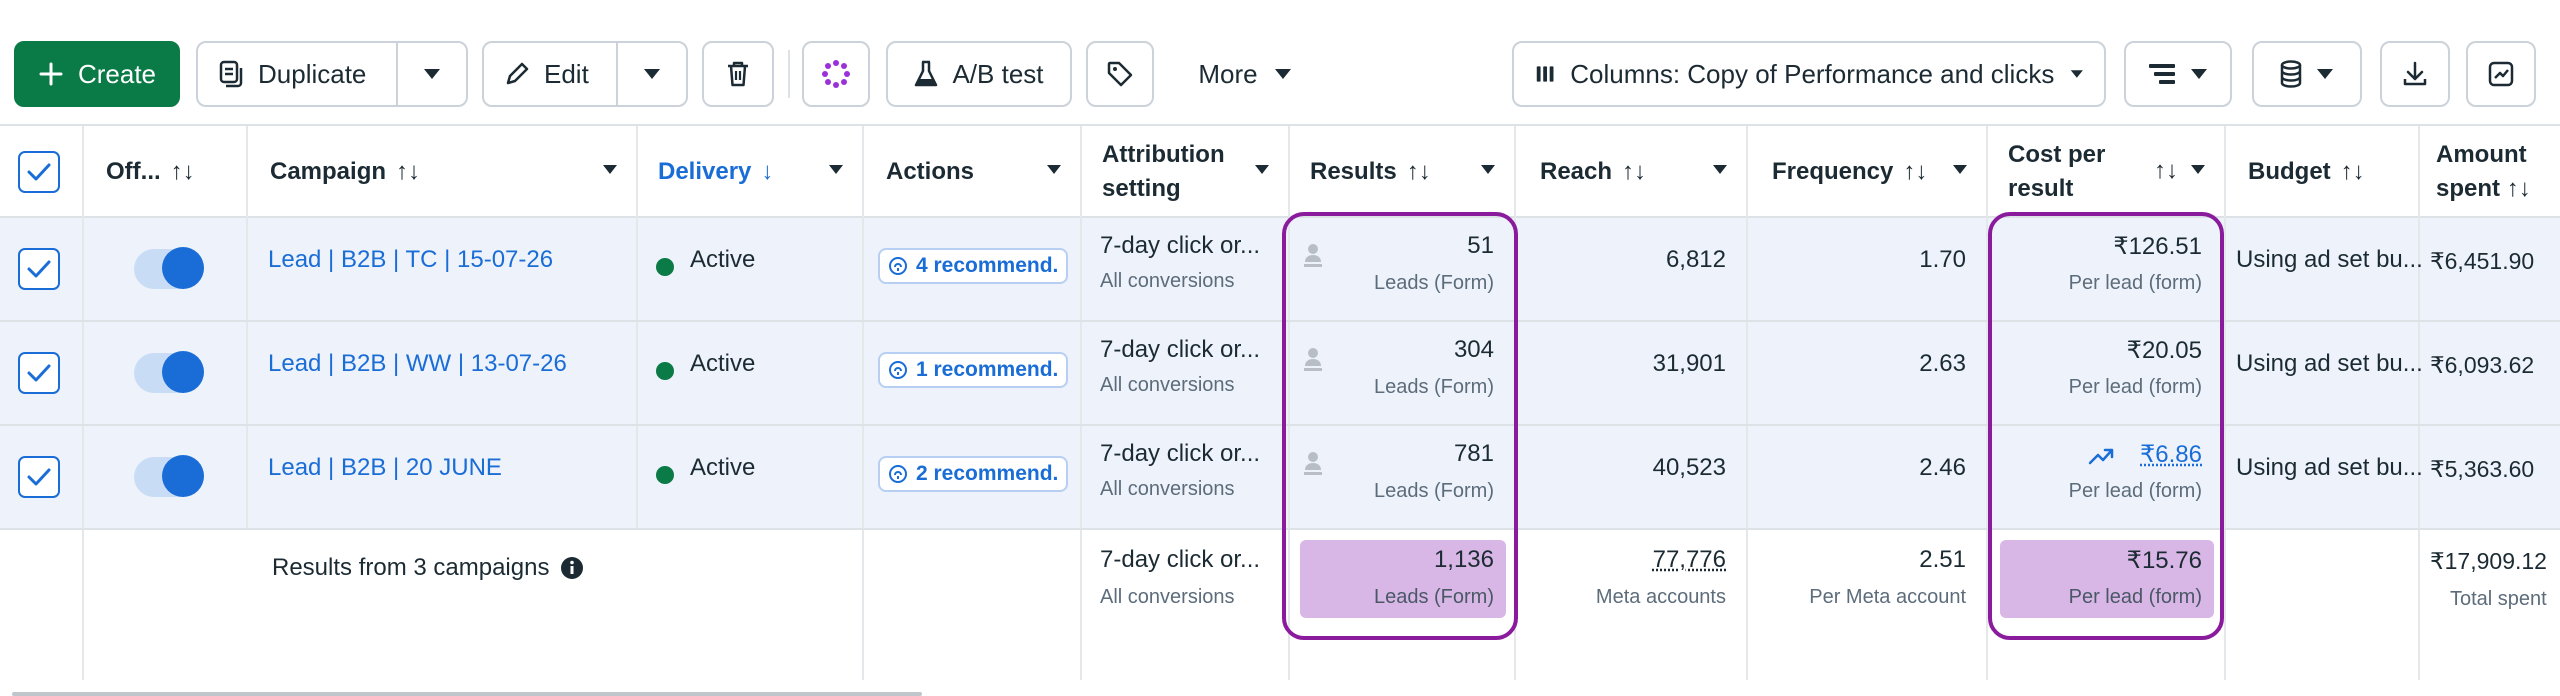  I want to click on header-reach: Reach ↑↓, so click(1632, 172).